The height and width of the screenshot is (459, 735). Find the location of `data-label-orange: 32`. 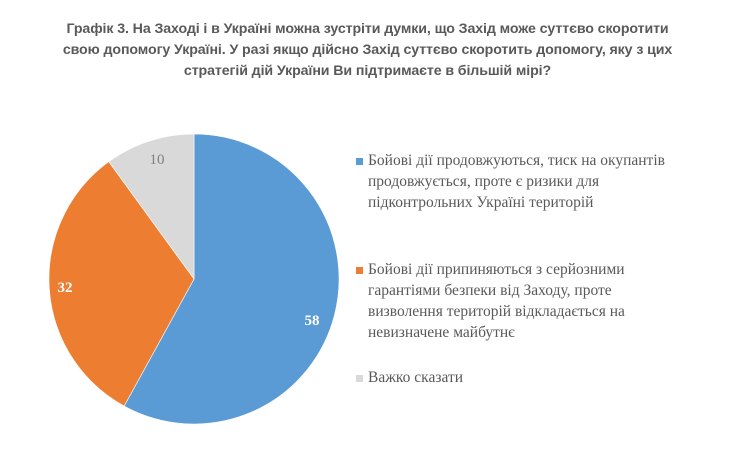

data-label-orange: 32 is located at coordinates (65, 288).